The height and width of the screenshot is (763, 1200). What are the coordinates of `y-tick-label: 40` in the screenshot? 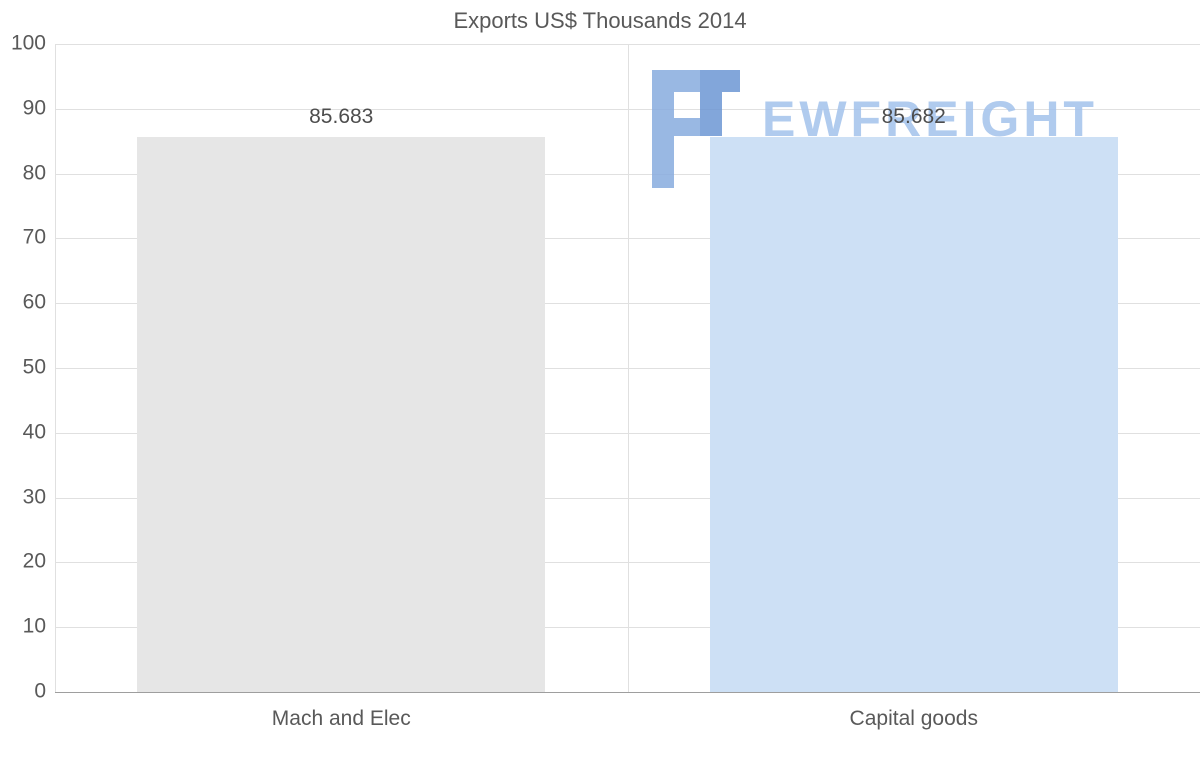 It's located at (34, 432).